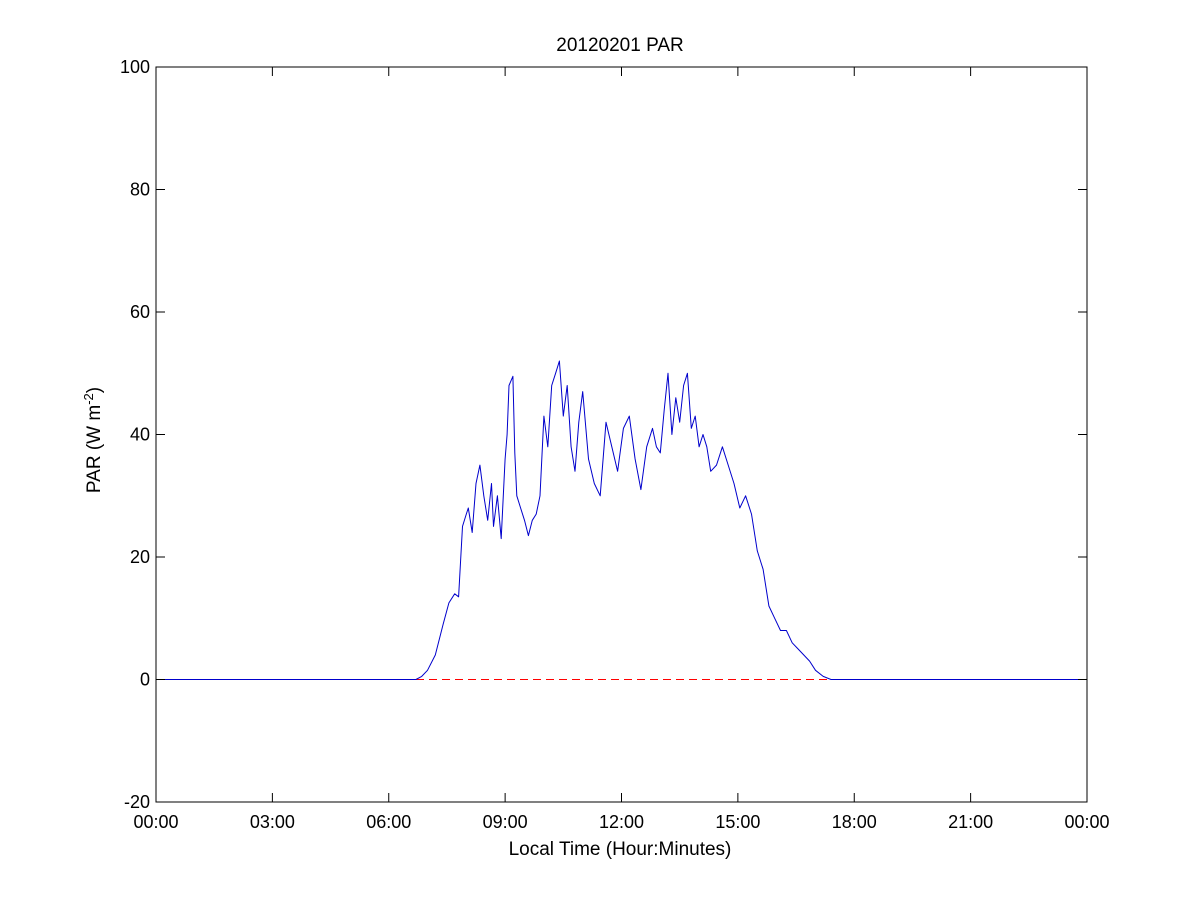 This screenshot has height=901, width=1201. What do you see at coordinates (140, 557) in the screenshot?
I see `y-tick-label: 20` at bounding box center [140, 557].